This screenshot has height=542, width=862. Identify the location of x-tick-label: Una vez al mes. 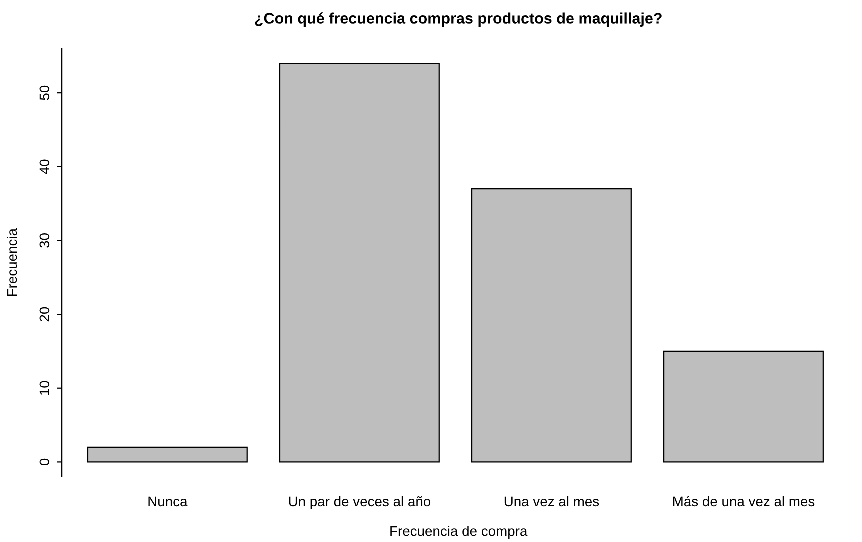
(552, 501).